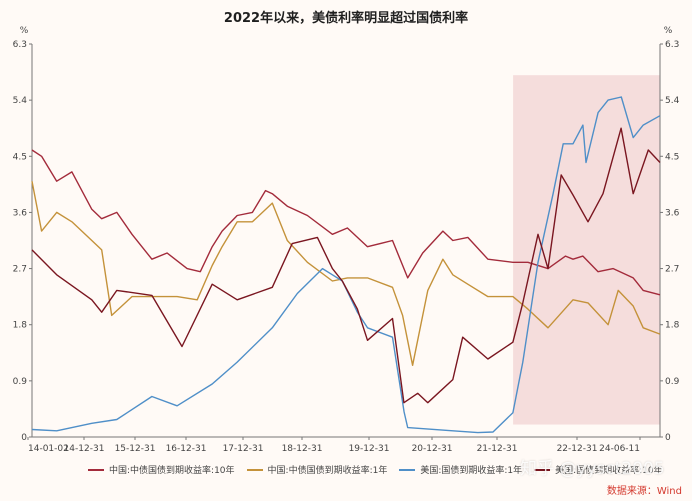  I want to click on y-unit-right: %, so click(668, 31).